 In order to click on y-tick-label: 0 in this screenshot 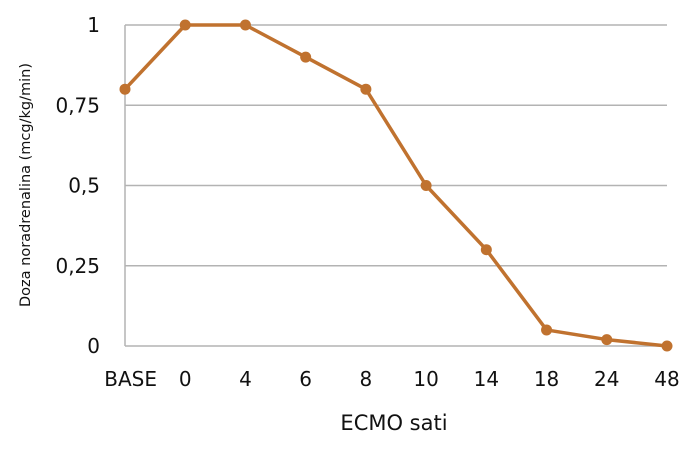, I will do `click(93, 346)`.